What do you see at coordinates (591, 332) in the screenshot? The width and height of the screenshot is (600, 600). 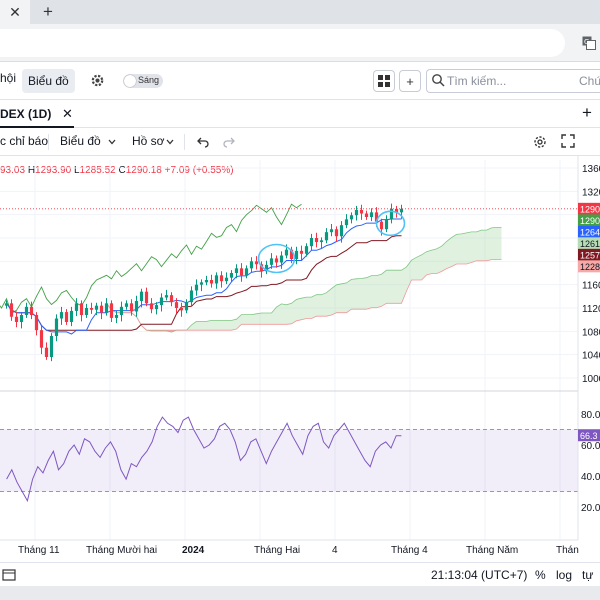 I see `price-tick-label: 1080` at bounding box center [591, 332].